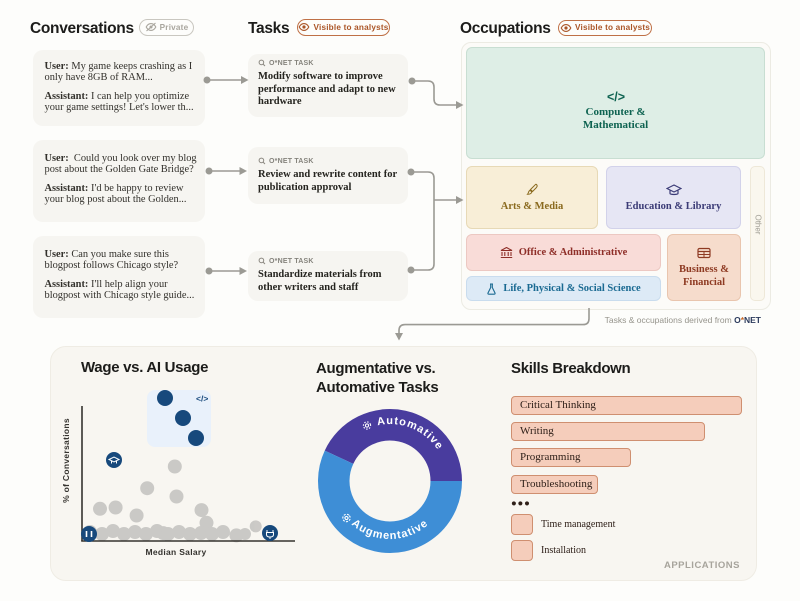 Image resolution: width=800 pixels, height=601 pixels. I want to click on svg-text: Median Salary, so click(175, 552).